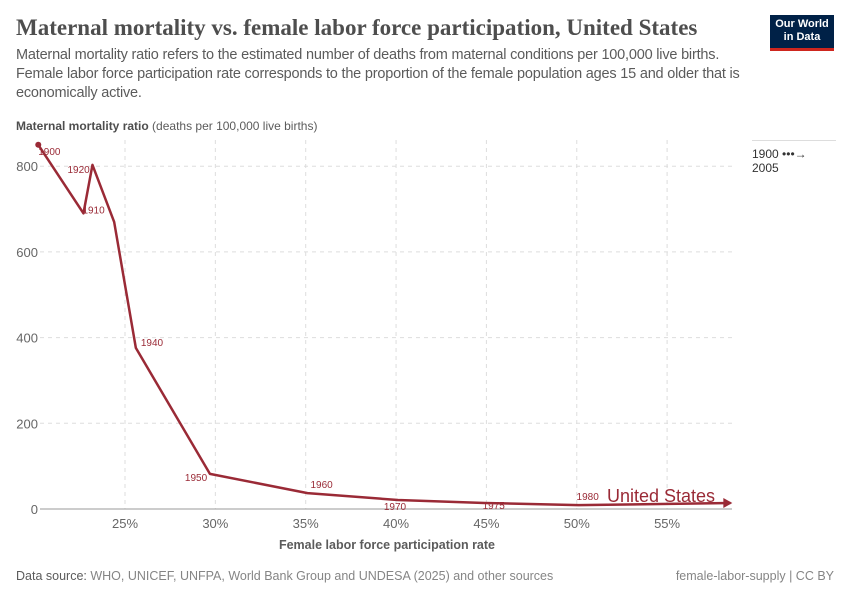  I want to click on point-label-1910: 1910, so click(93, 210).